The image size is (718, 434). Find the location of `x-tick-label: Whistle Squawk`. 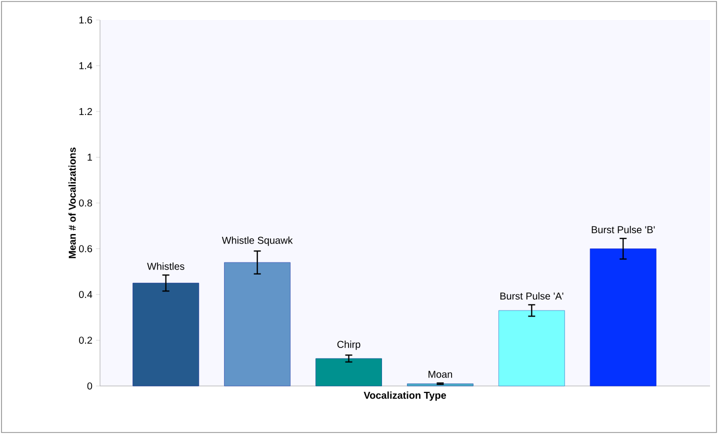

x-tick-label: Whistle Squawk is located at coordinates (257, 241).